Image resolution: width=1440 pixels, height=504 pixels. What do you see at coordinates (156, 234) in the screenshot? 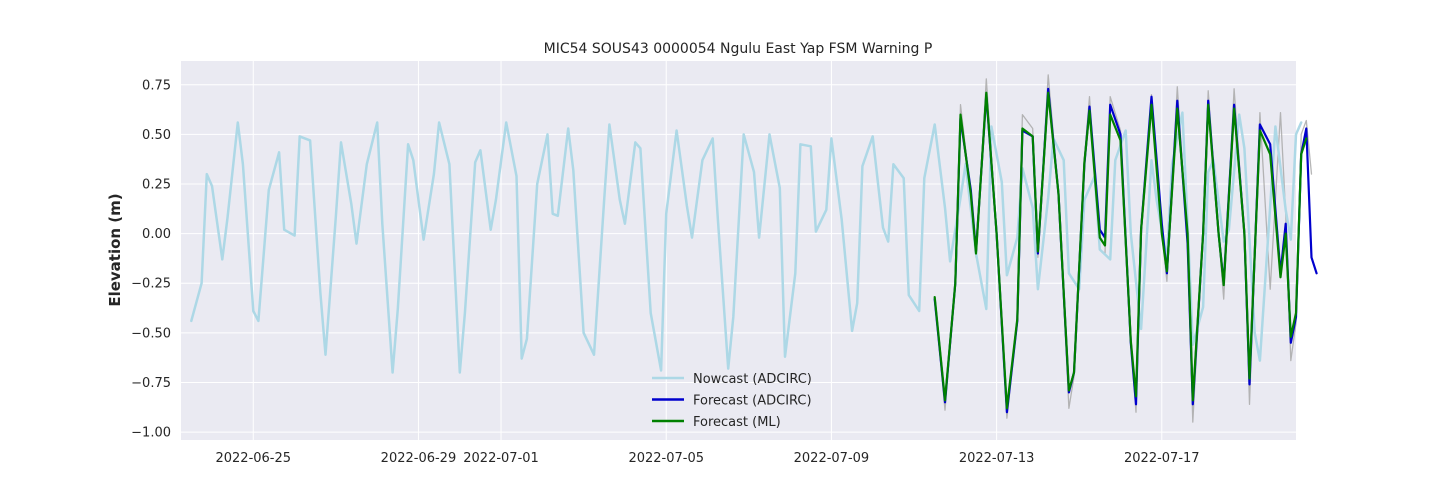
I see `y-tick-label: 0.00` at bounding box center [156, 234].